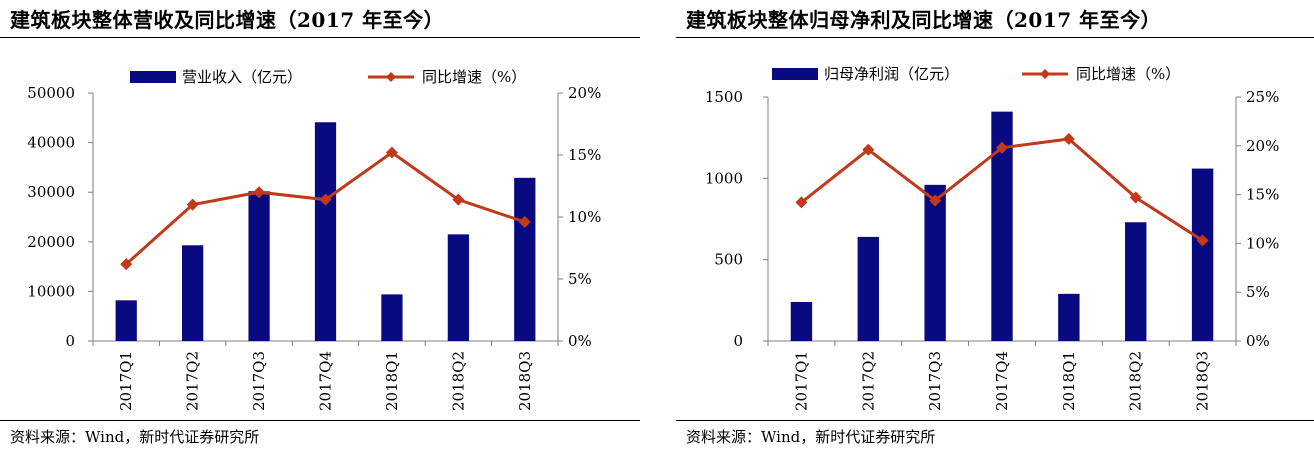 The width and height of the screenshot is (1314, 453). I want to click on legend-bar-label: 归母净利润（亿元）, so click(891, 74).